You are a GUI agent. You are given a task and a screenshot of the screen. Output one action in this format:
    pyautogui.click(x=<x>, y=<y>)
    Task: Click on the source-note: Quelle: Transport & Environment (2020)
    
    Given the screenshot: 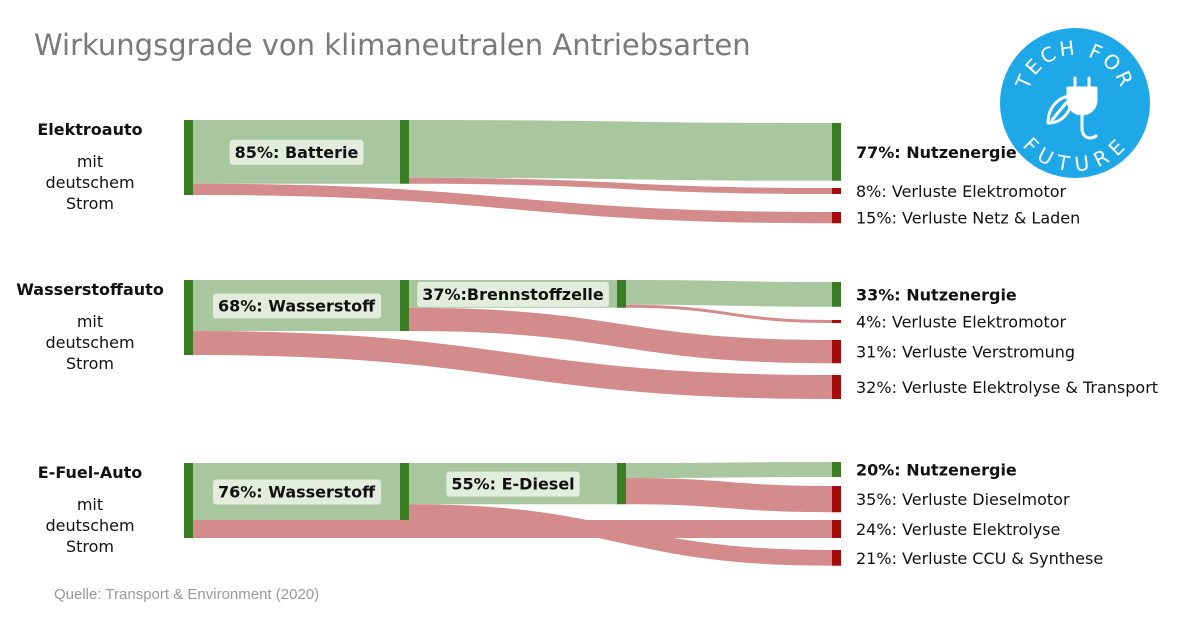 What is the action you would take?
    pyautogui.click(x=187, y=594)
    